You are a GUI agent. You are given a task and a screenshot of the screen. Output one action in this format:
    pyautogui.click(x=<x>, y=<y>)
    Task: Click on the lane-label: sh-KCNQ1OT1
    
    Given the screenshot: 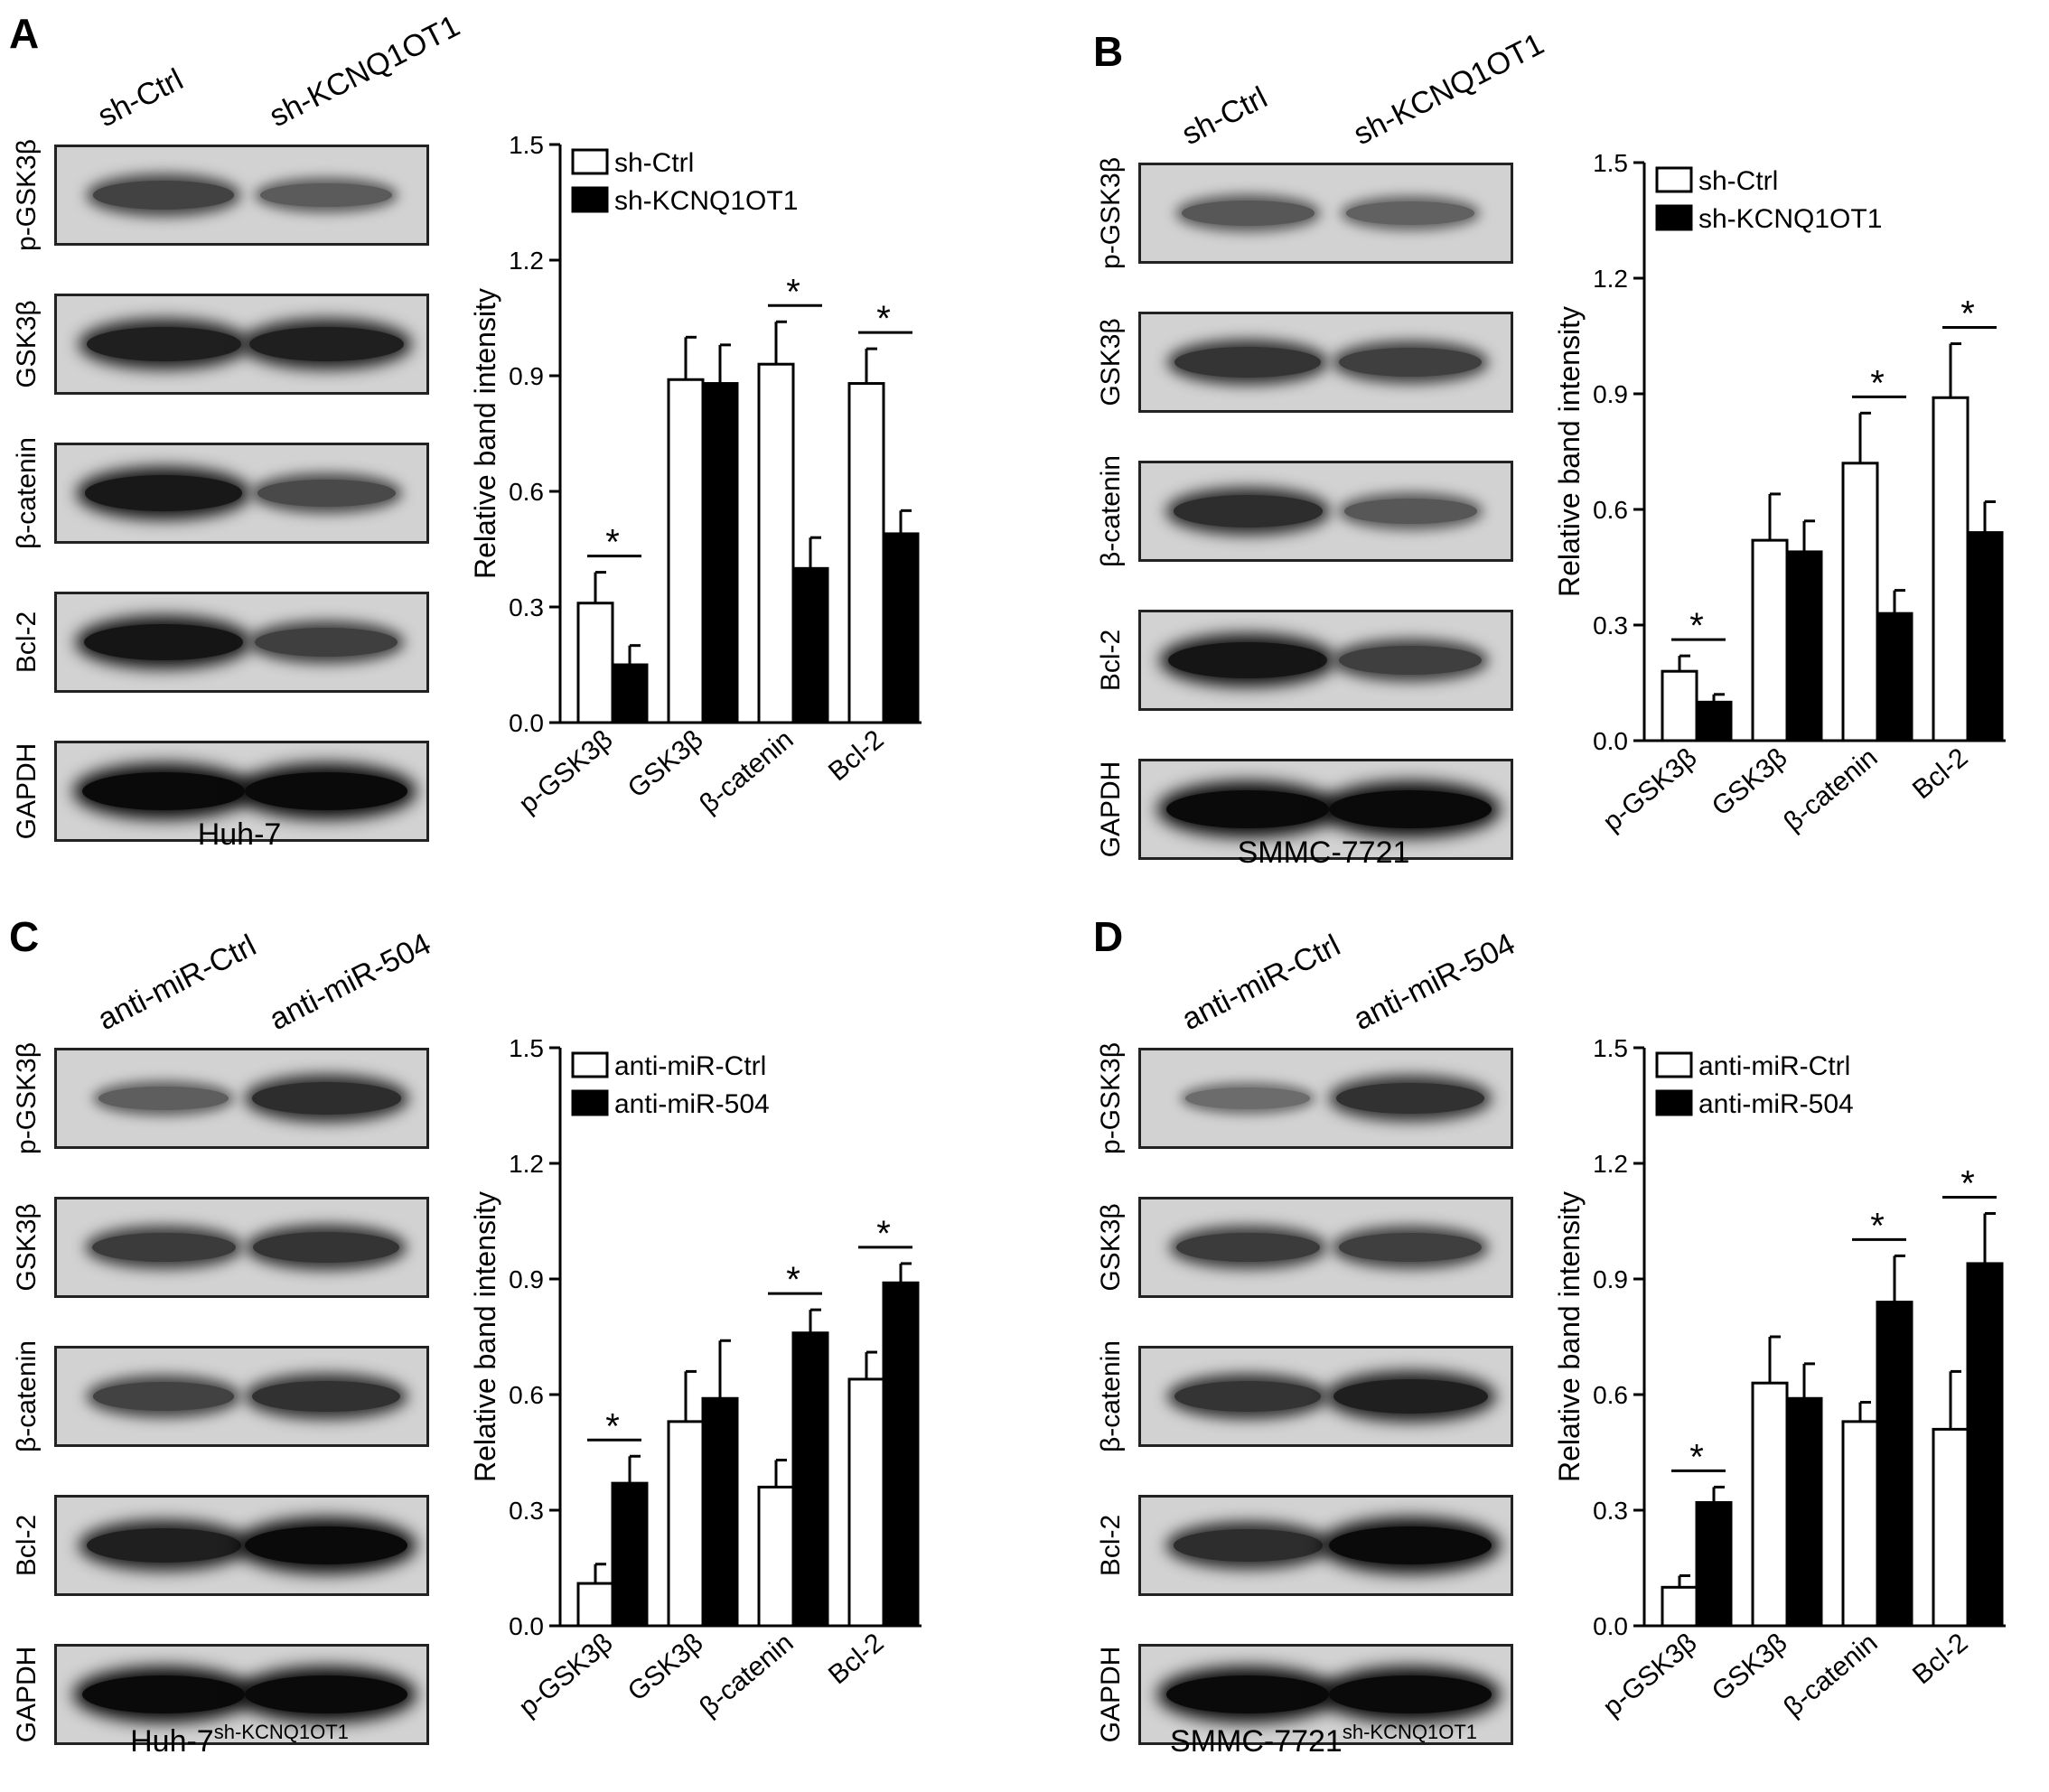 What is the action you would take?
    pyautogui.click(x=1448, y=89)
    